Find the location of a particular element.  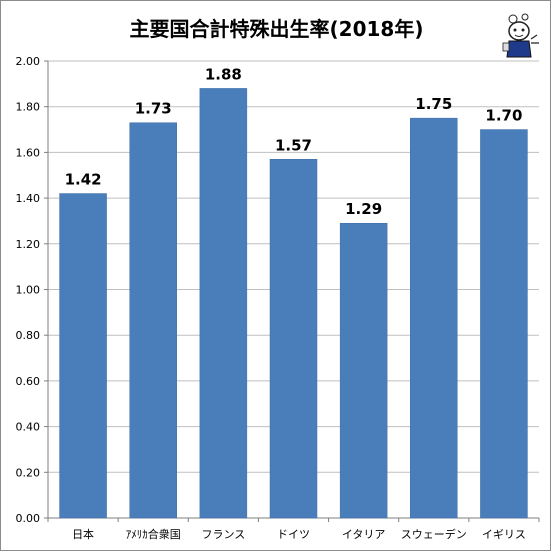

y-tick-label: 1.20 is located at coordinates (28, 244).